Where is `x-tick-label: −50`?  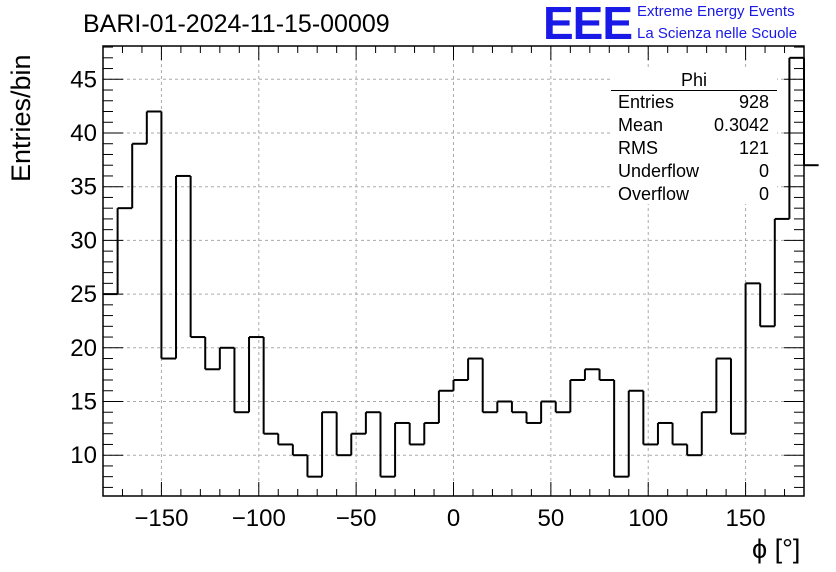
x-tick-label: −50 is located at coordinates (356, 518).